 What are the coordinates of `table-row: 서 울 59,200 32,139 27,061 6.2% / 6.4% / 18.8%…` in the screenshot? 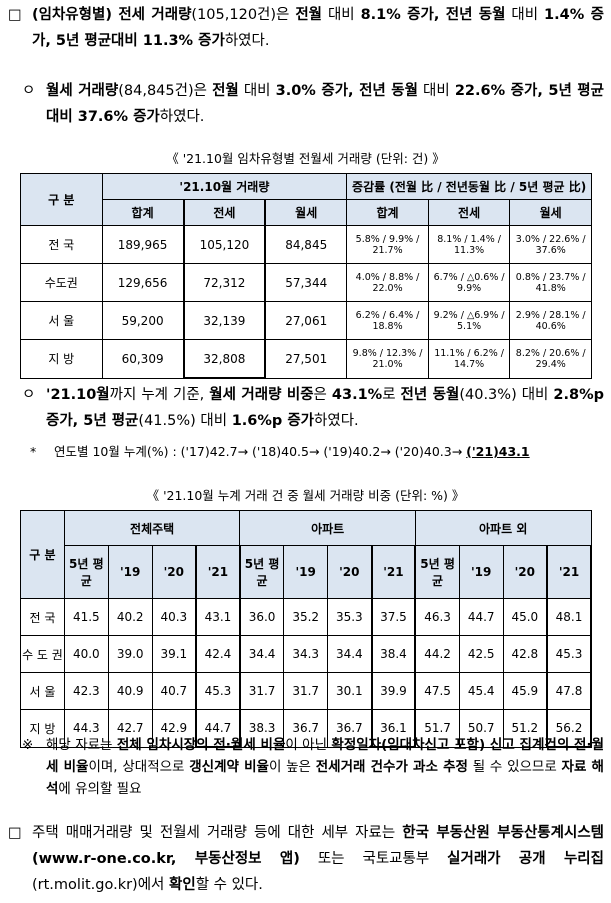 It's located at (306, 320).